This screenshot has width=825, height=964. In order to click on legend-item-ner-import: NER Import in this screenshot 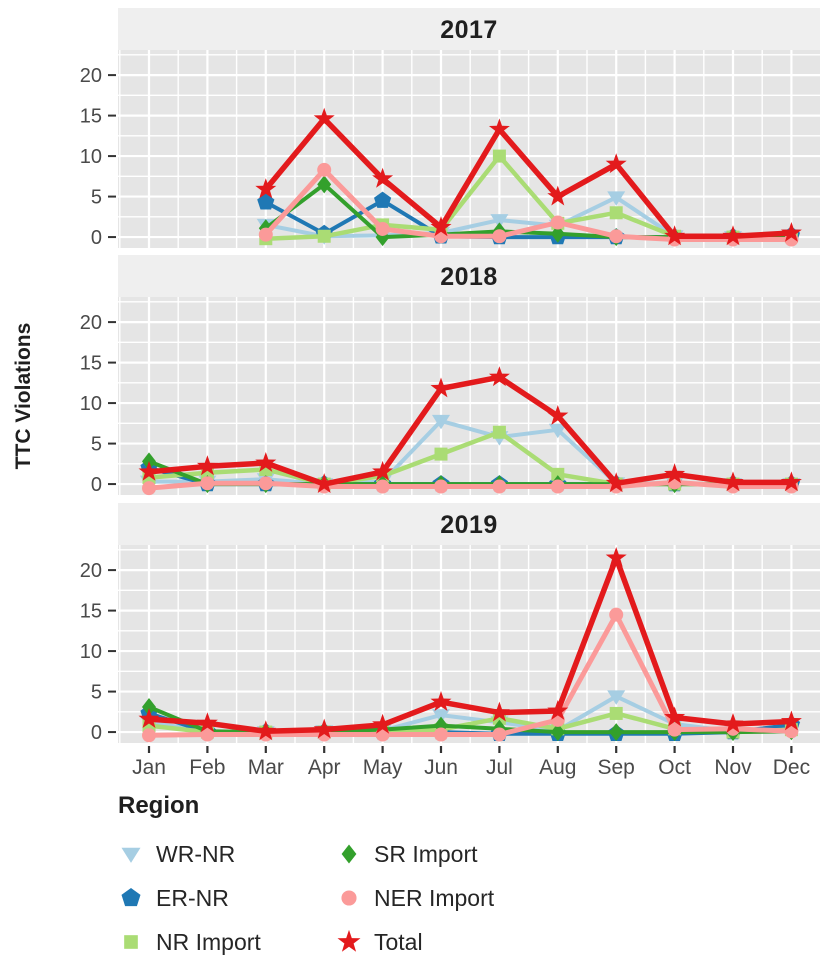, I will do `click(415, 898)`.